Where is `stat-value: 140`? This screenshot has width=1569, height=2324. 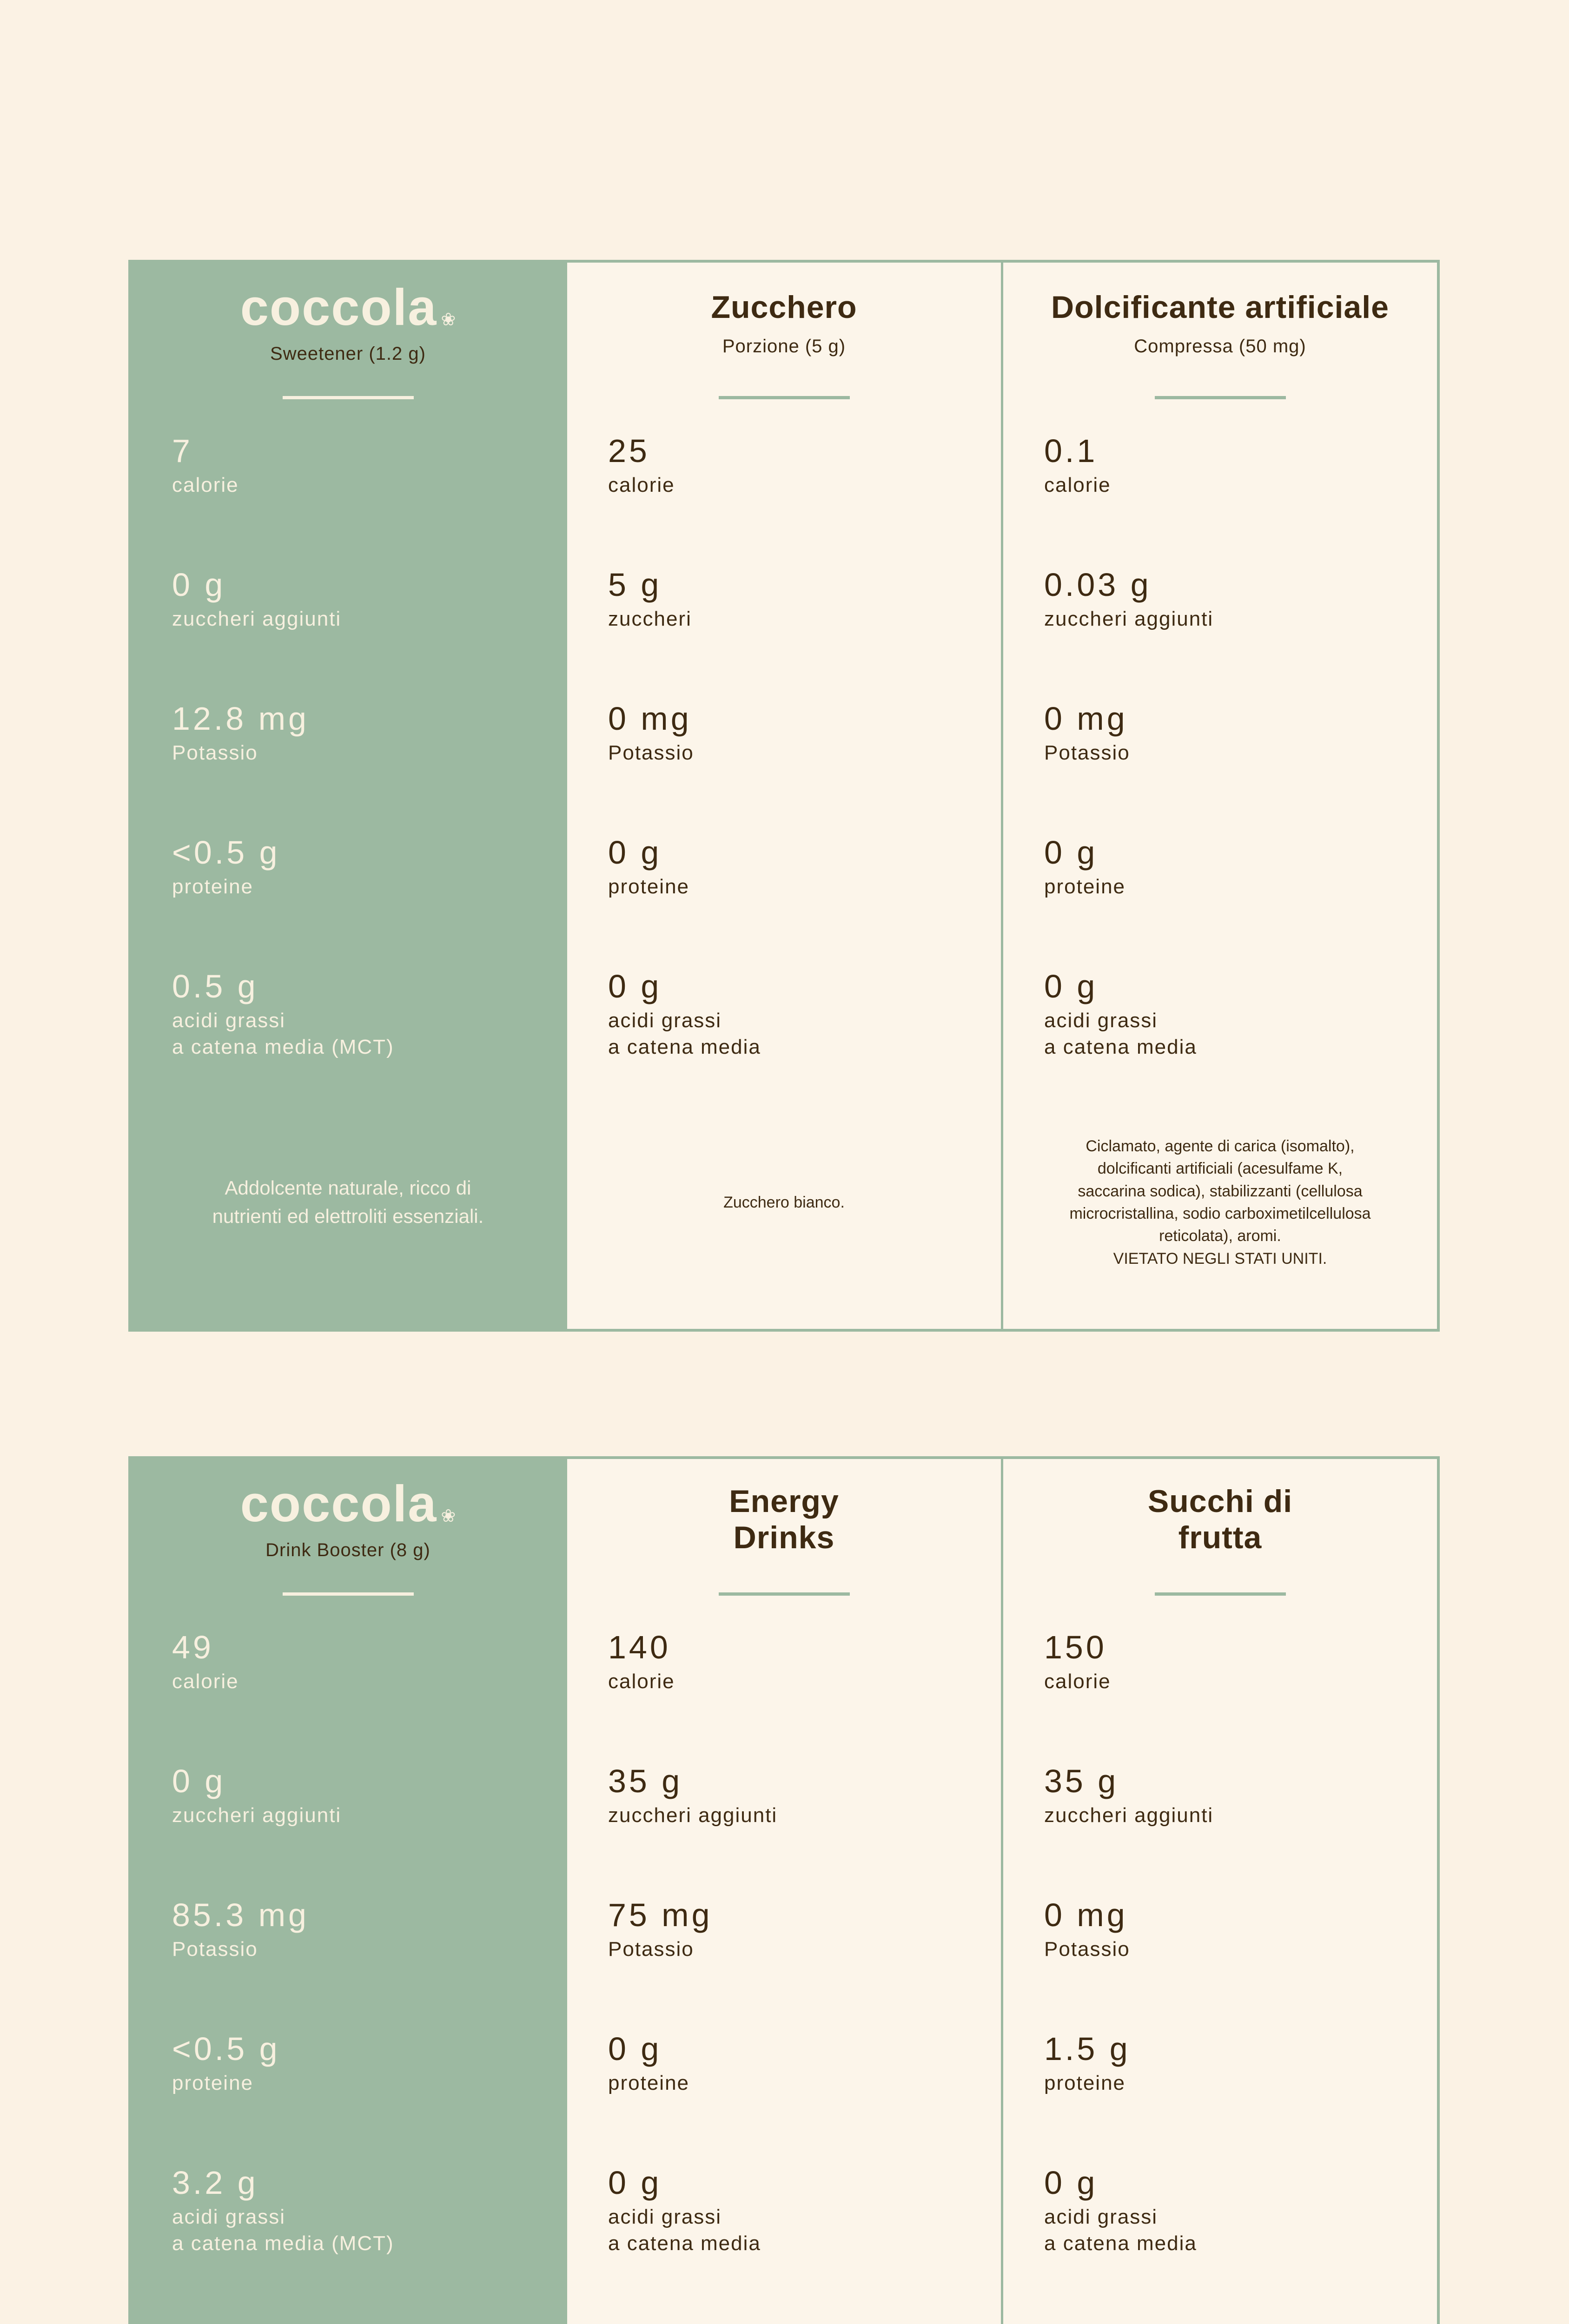 stat-value: 140 is located at coordinates (639, 1647).